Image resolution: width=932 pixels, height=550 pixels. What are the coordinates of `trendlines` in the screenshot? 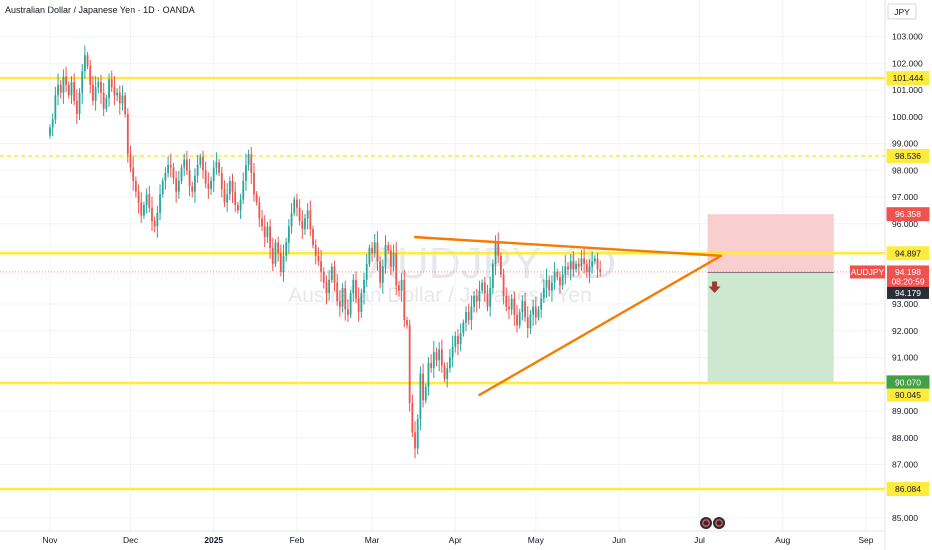 It's located at (568, 316).